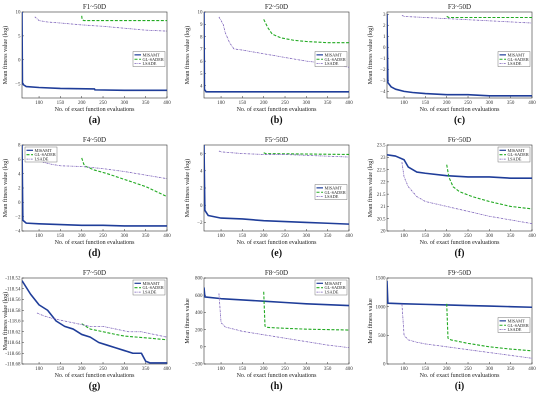  Describe the element at coordinates (95, 386) in the screenshot. I see `panel-label: (g)` at that location.